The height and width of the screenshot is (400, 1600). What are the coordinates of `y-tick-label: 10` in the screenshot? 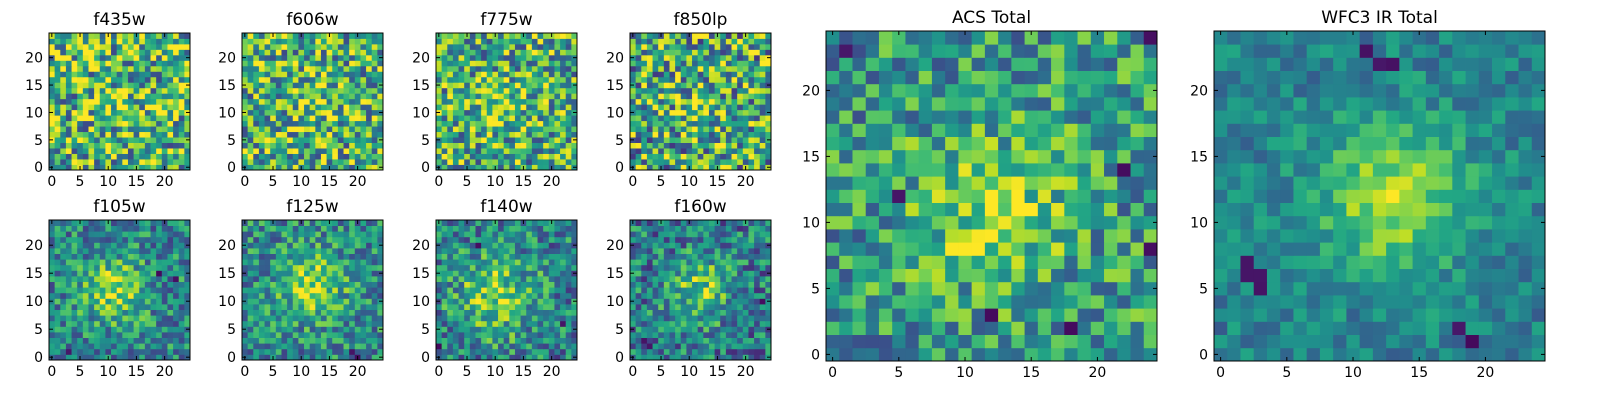 It's located at (421, 113).